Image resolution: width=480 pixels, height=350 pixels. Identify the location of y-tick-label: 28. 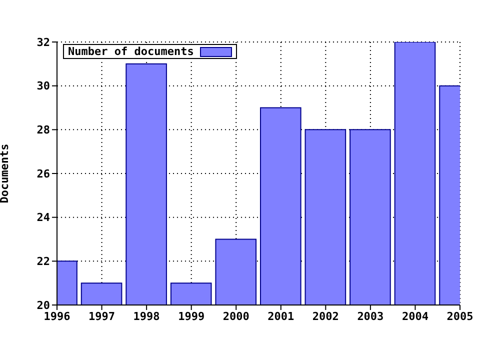
(43, 130).